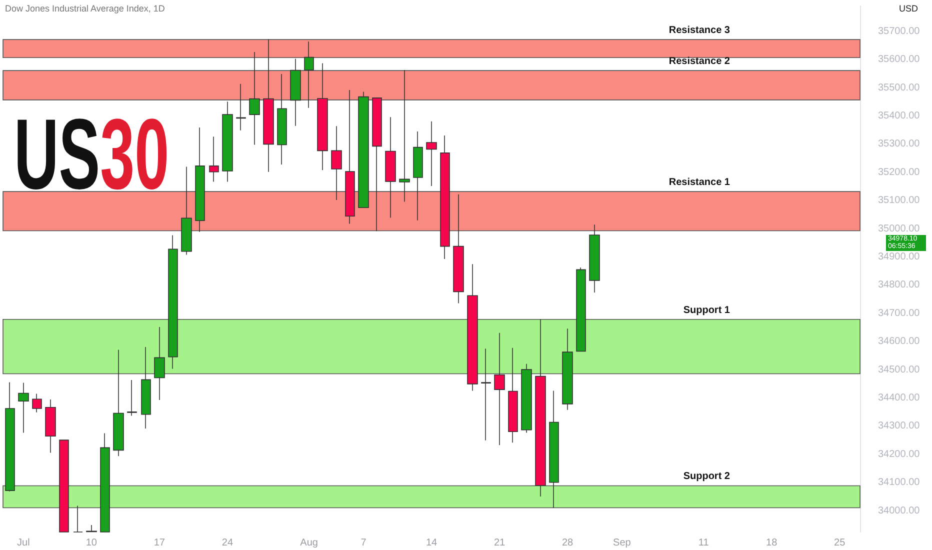 Image resolution: width=932 pixels, height=550 pixels. I want to click on y-tick-label: 34400.00, so click(899, 398).